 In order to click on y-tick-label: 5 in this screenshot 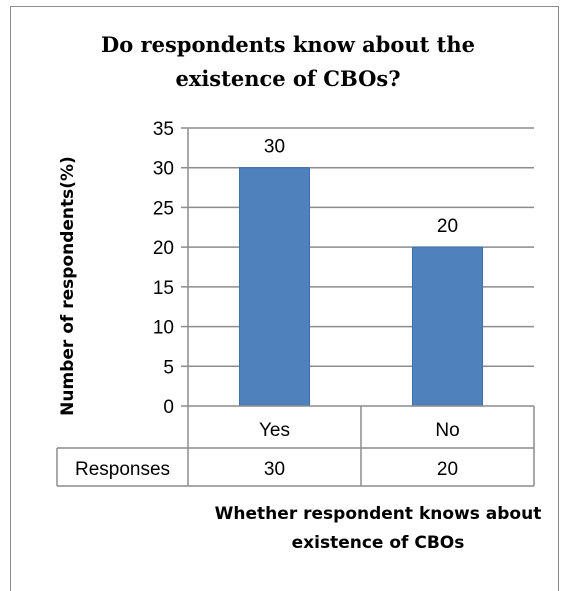, I will do `click(168, 367)`.